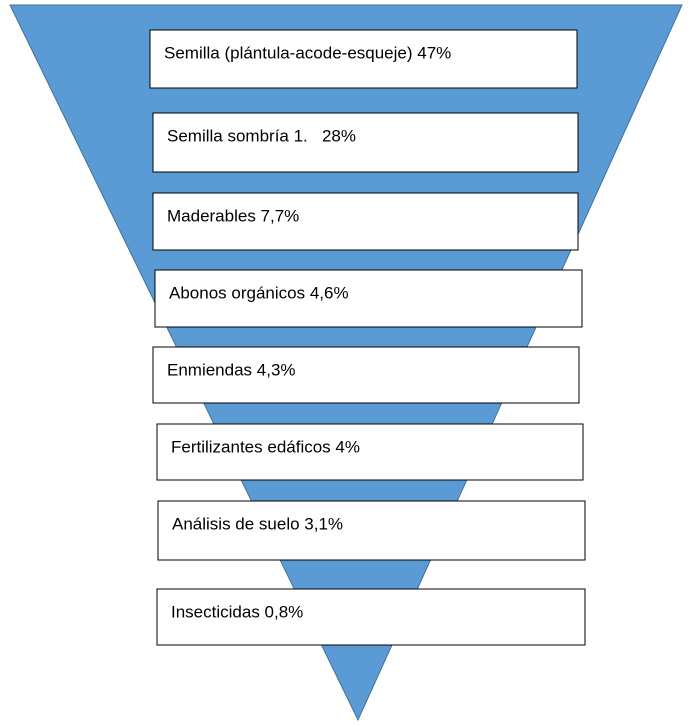 Image resolution: width=692 pixels, height=727 pixels. I want to click on box-label: Abonos orgánicos 4,6%, so click(259, 292).